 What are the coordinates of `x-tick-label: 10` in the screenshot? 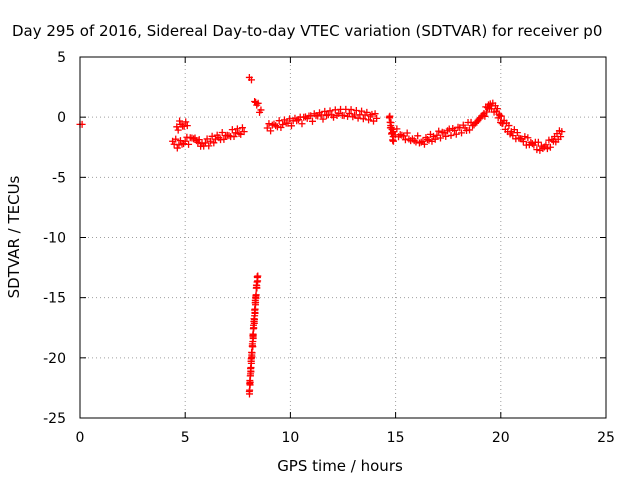 It's located at (290, 438).